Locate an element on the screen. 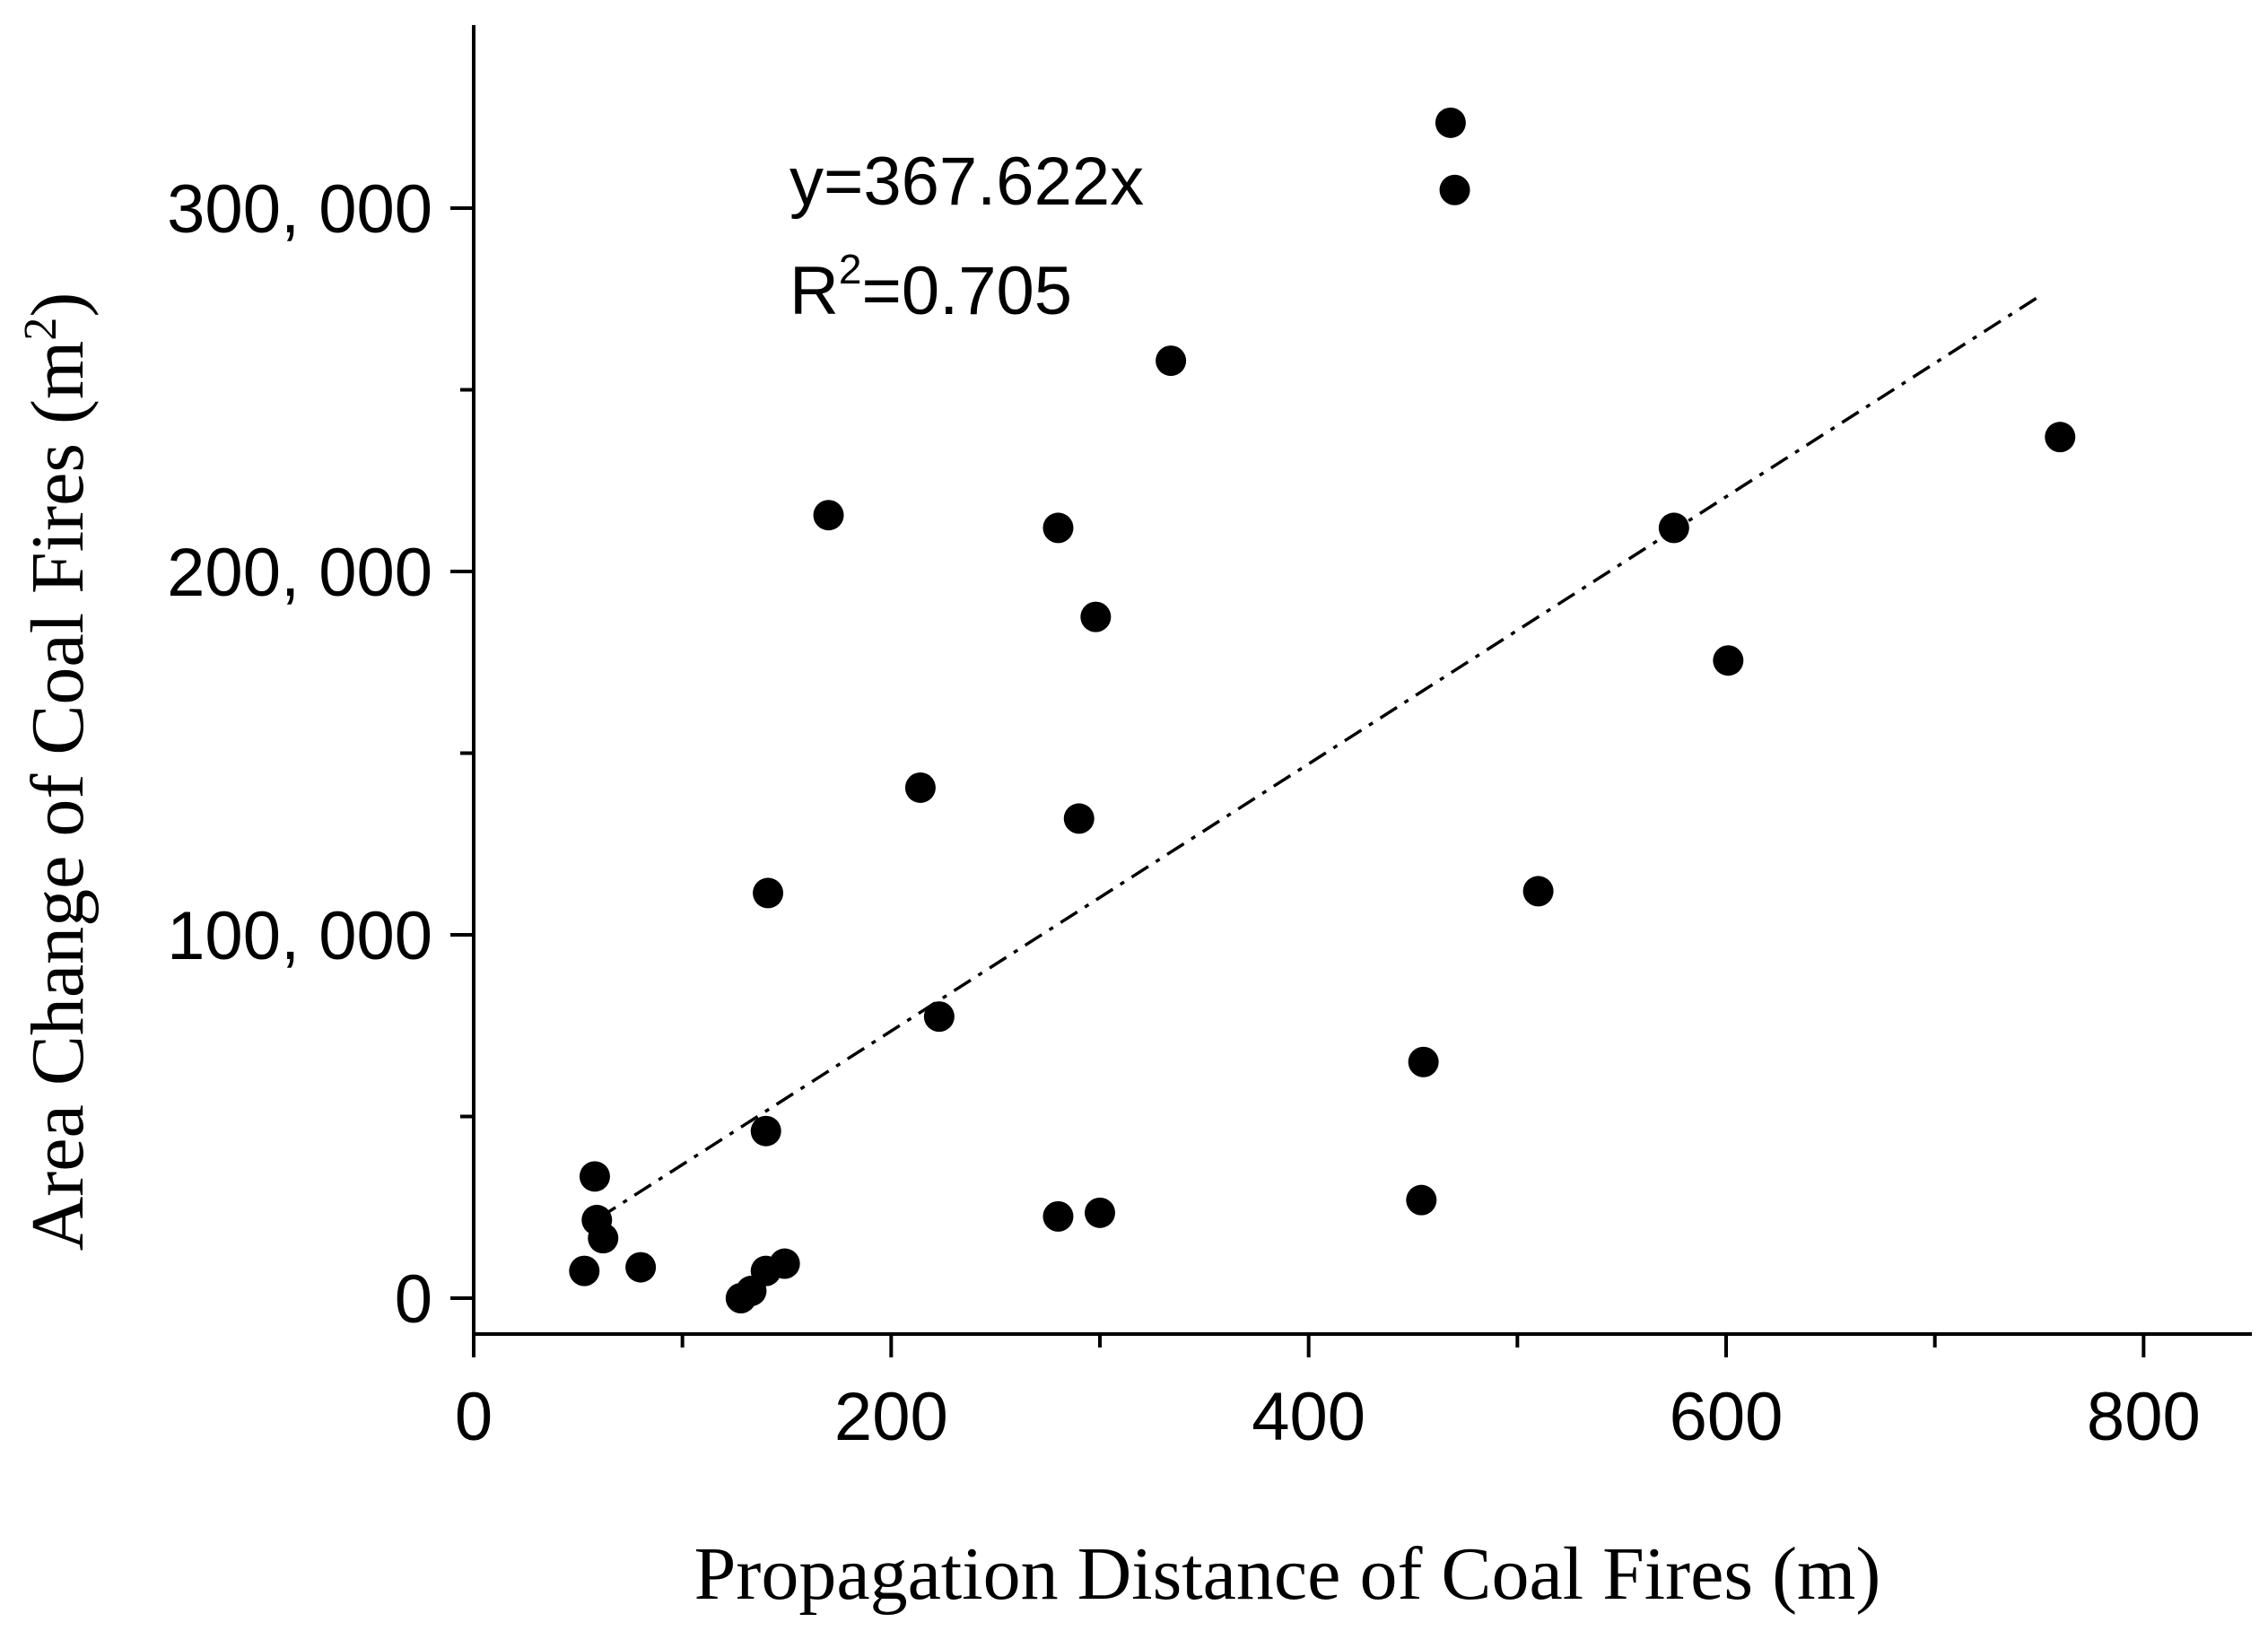  y-tick-label: 0 is located at coordinates (413, 1299).